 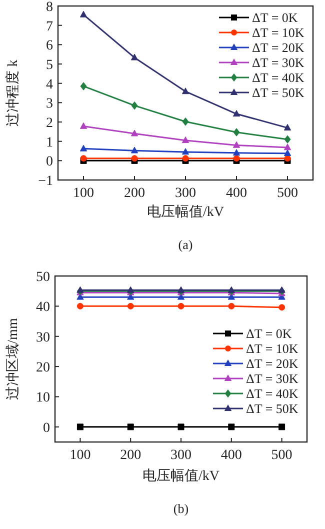 I want to click on y-axis-title: 过冲区域/mm, so click(x=13, y=359).